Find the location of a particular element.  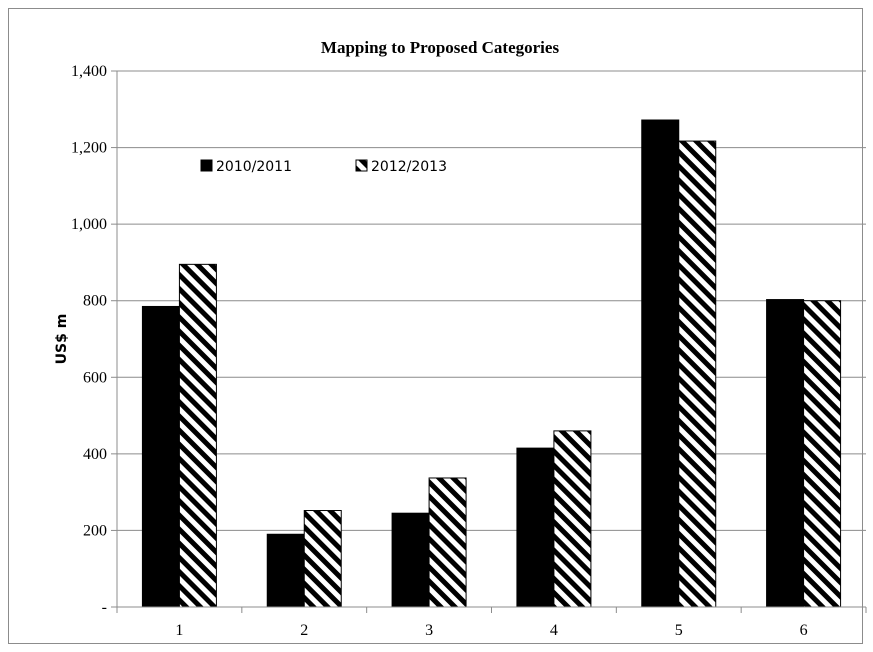

x-tick-label: 4 is located at coordinates (554, 630).